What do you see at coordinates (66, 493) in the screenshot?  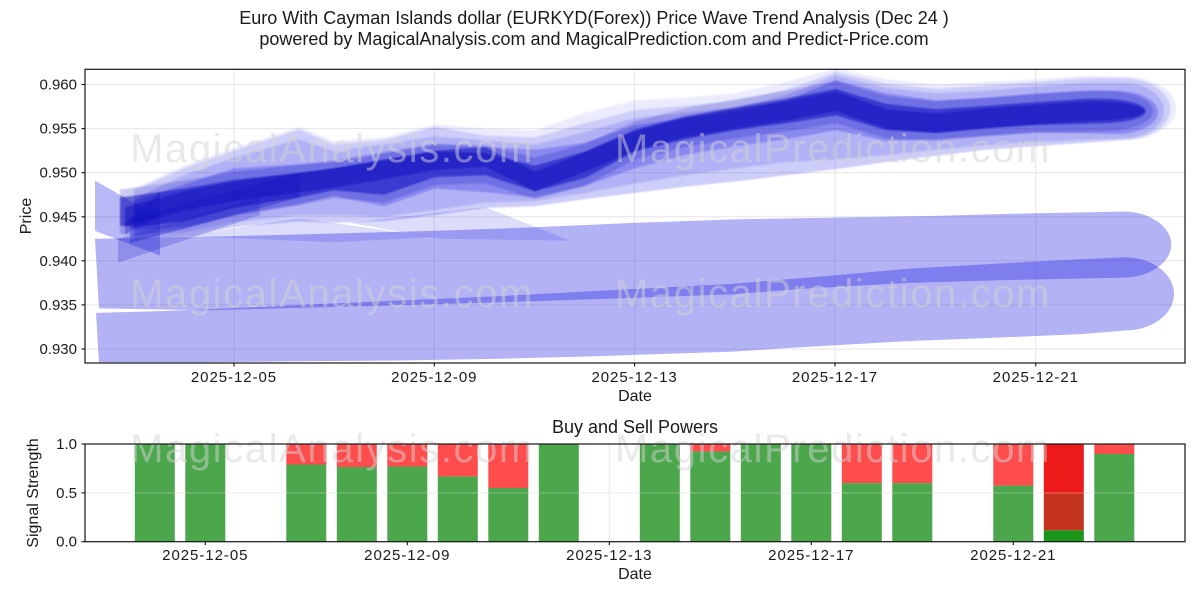 I see `svg-text: 0.5` at bounding box center [66, 493].